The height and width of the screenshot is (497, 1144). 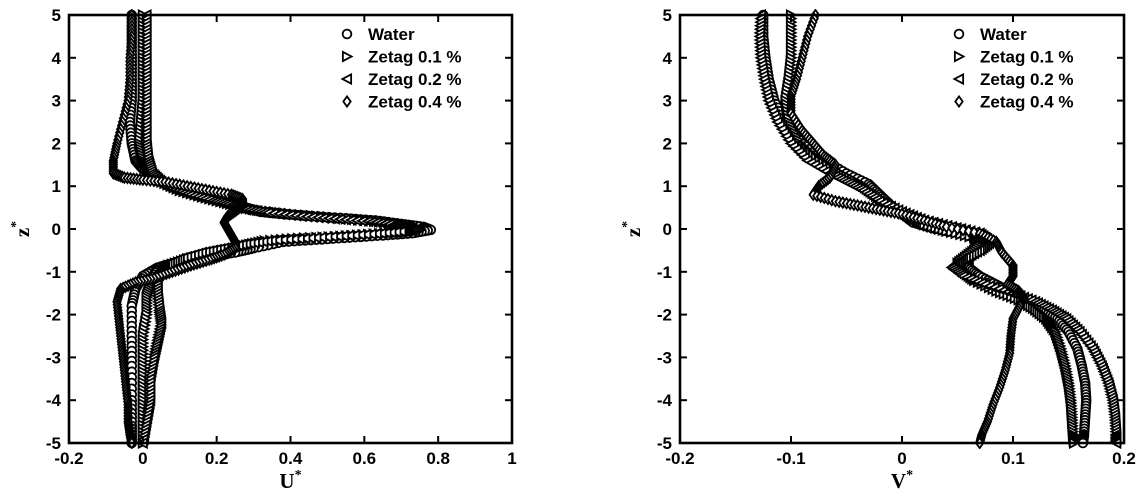 I want to click on x-tick-label: 1, so click(x=511, y=458).